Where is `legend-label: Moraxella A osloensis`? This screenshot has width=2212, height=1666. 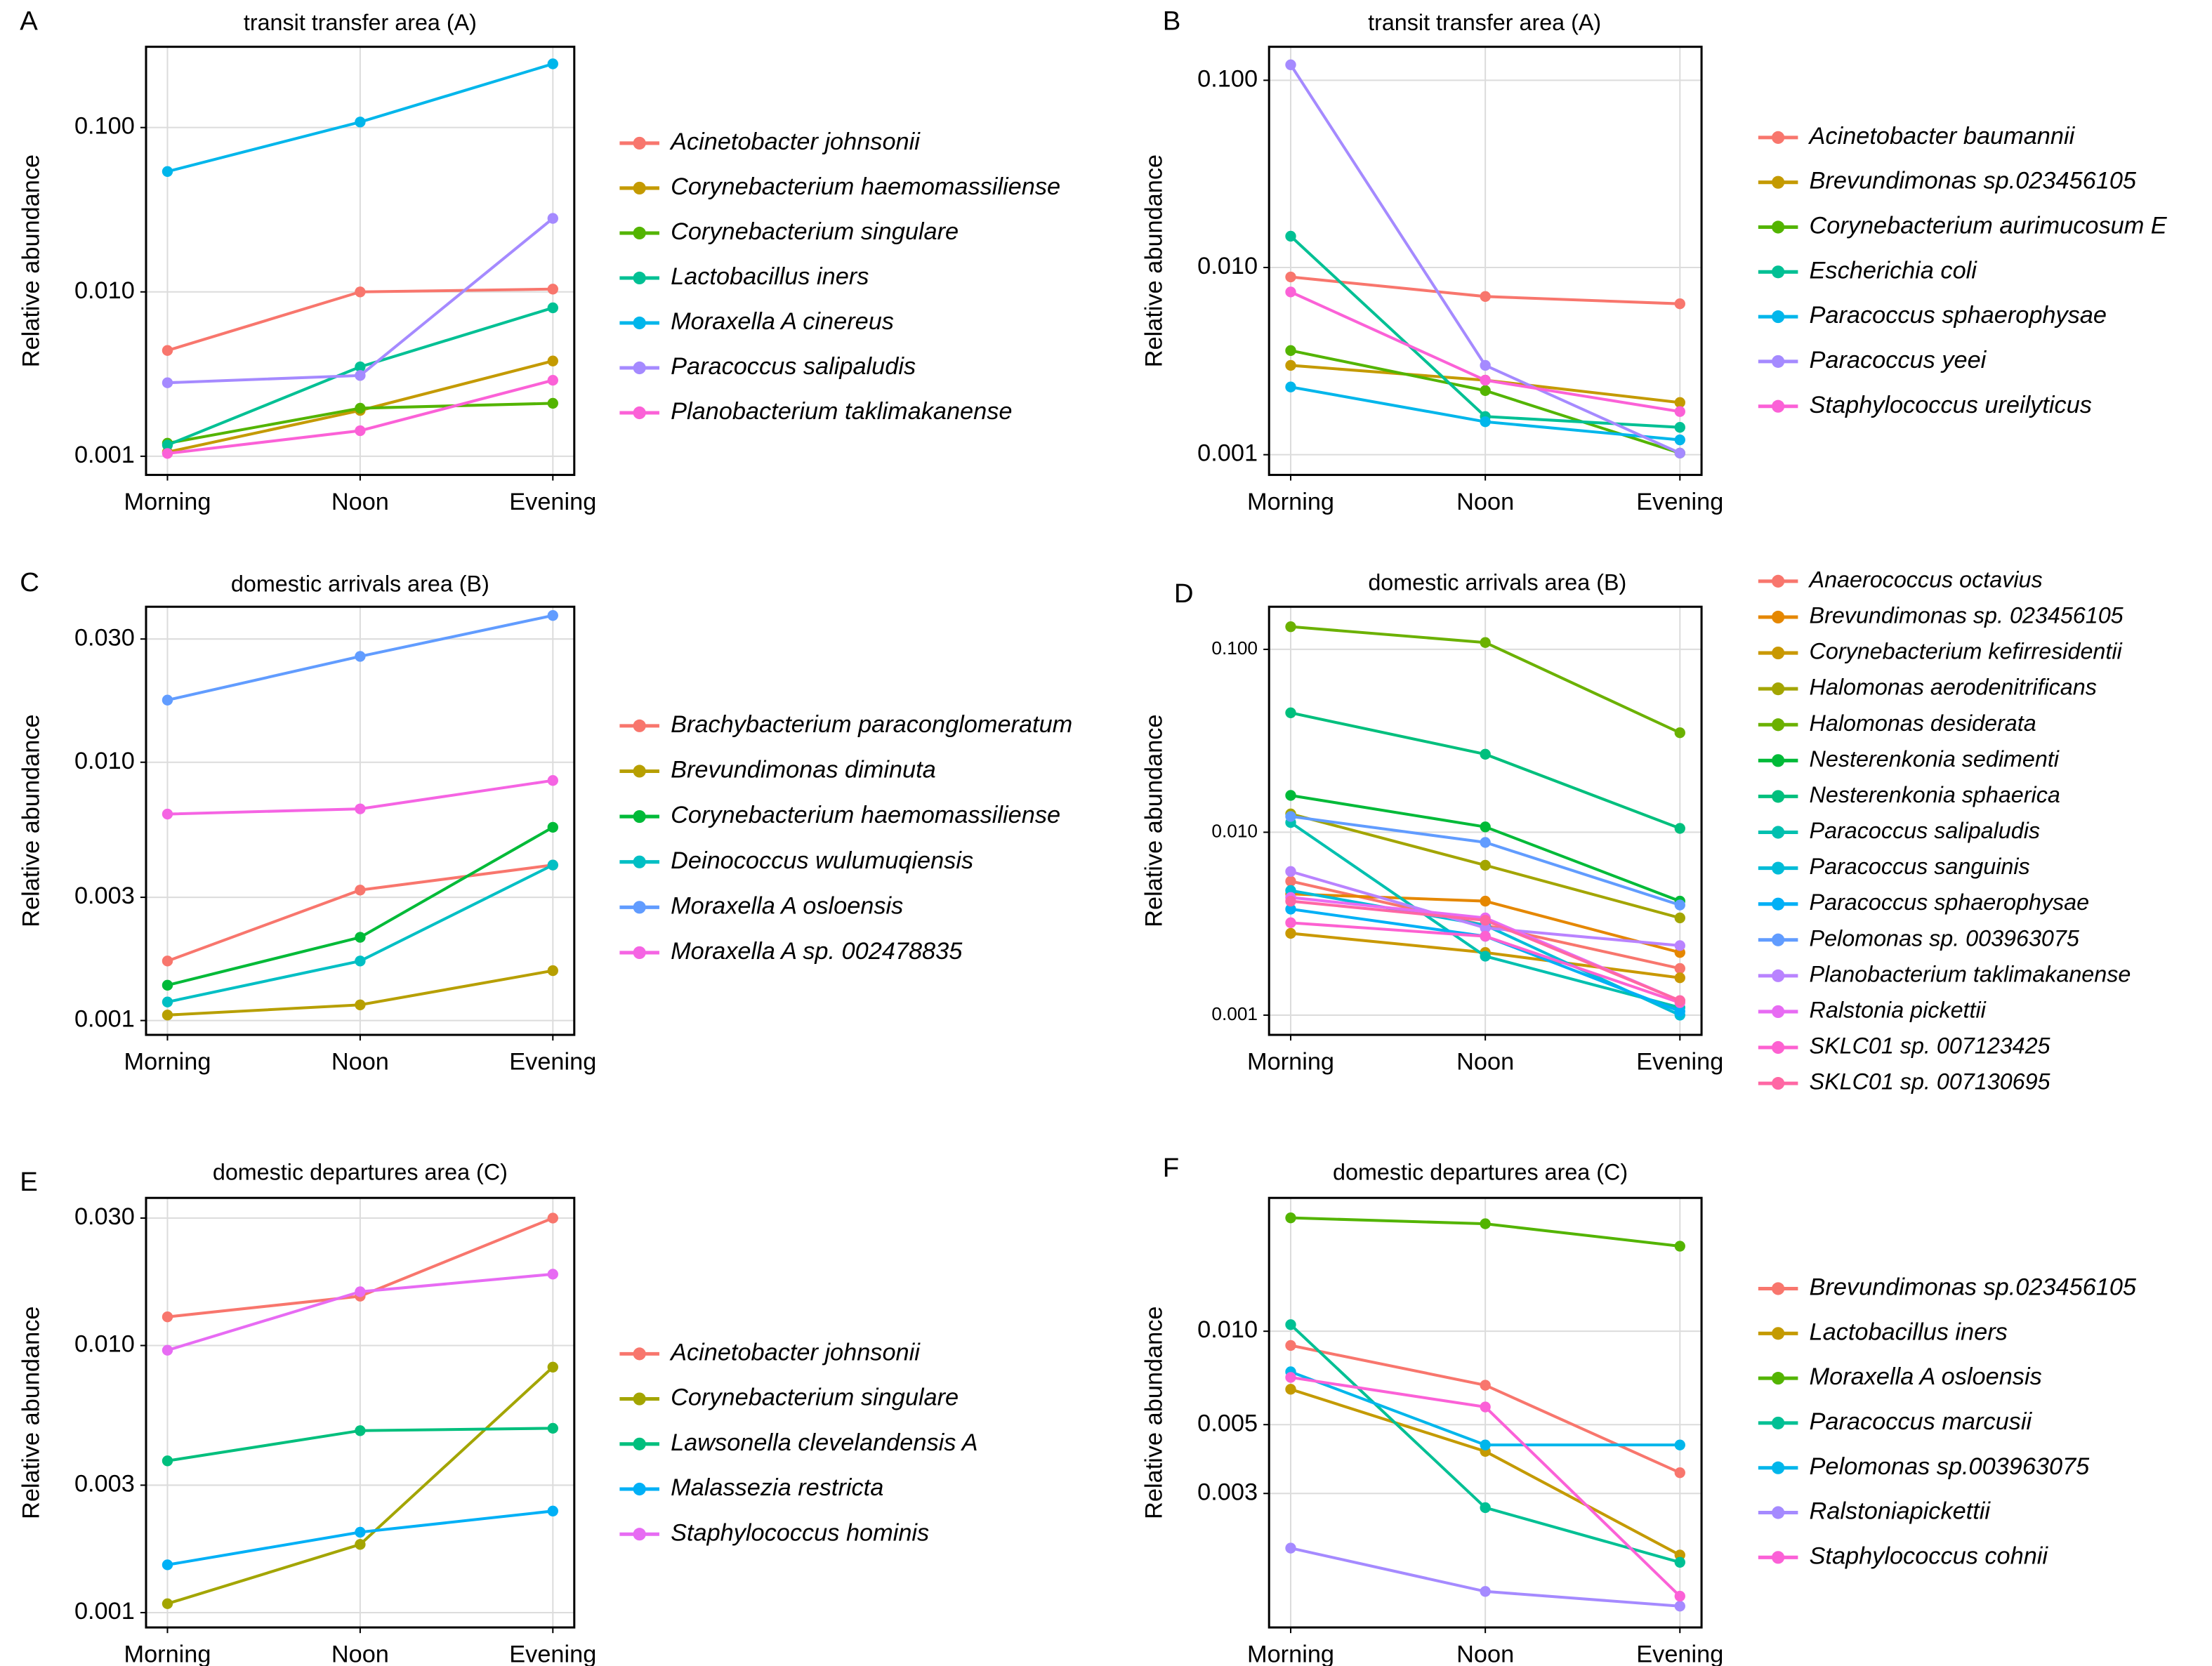 legend-label: Moraxella A osloensis is located at coordinates (1926, 1376).